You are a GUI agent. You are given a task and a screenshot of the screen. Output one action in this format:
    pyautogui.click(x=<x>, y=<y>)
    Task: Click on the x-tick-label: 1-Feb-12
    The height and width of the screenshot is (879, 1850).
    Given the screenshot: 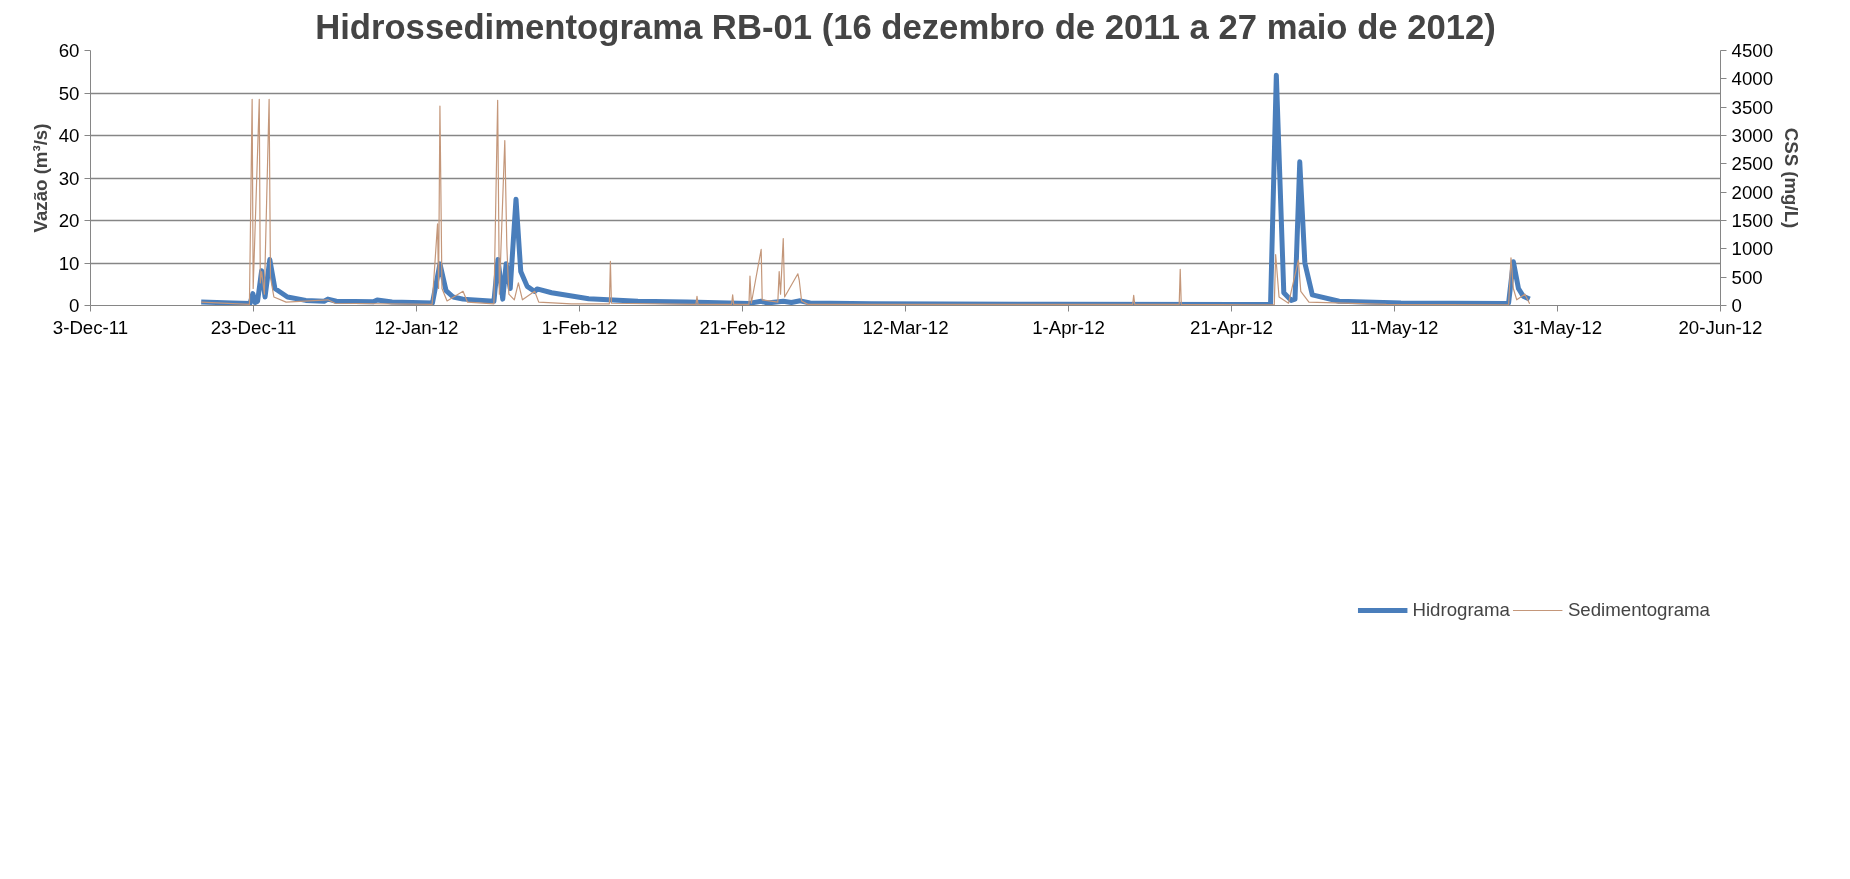 What is the action you would take?
    pyautogui.click(x=579, y=327)
    